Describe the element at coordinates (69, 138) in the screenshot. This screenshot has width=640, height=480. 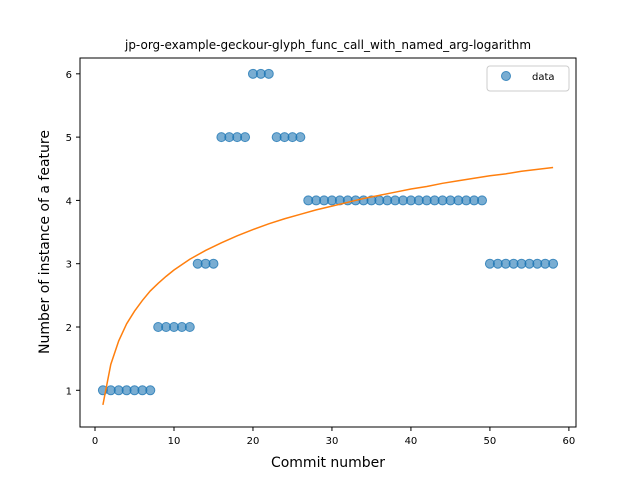
I see `y-tick-label: 5` at that location.